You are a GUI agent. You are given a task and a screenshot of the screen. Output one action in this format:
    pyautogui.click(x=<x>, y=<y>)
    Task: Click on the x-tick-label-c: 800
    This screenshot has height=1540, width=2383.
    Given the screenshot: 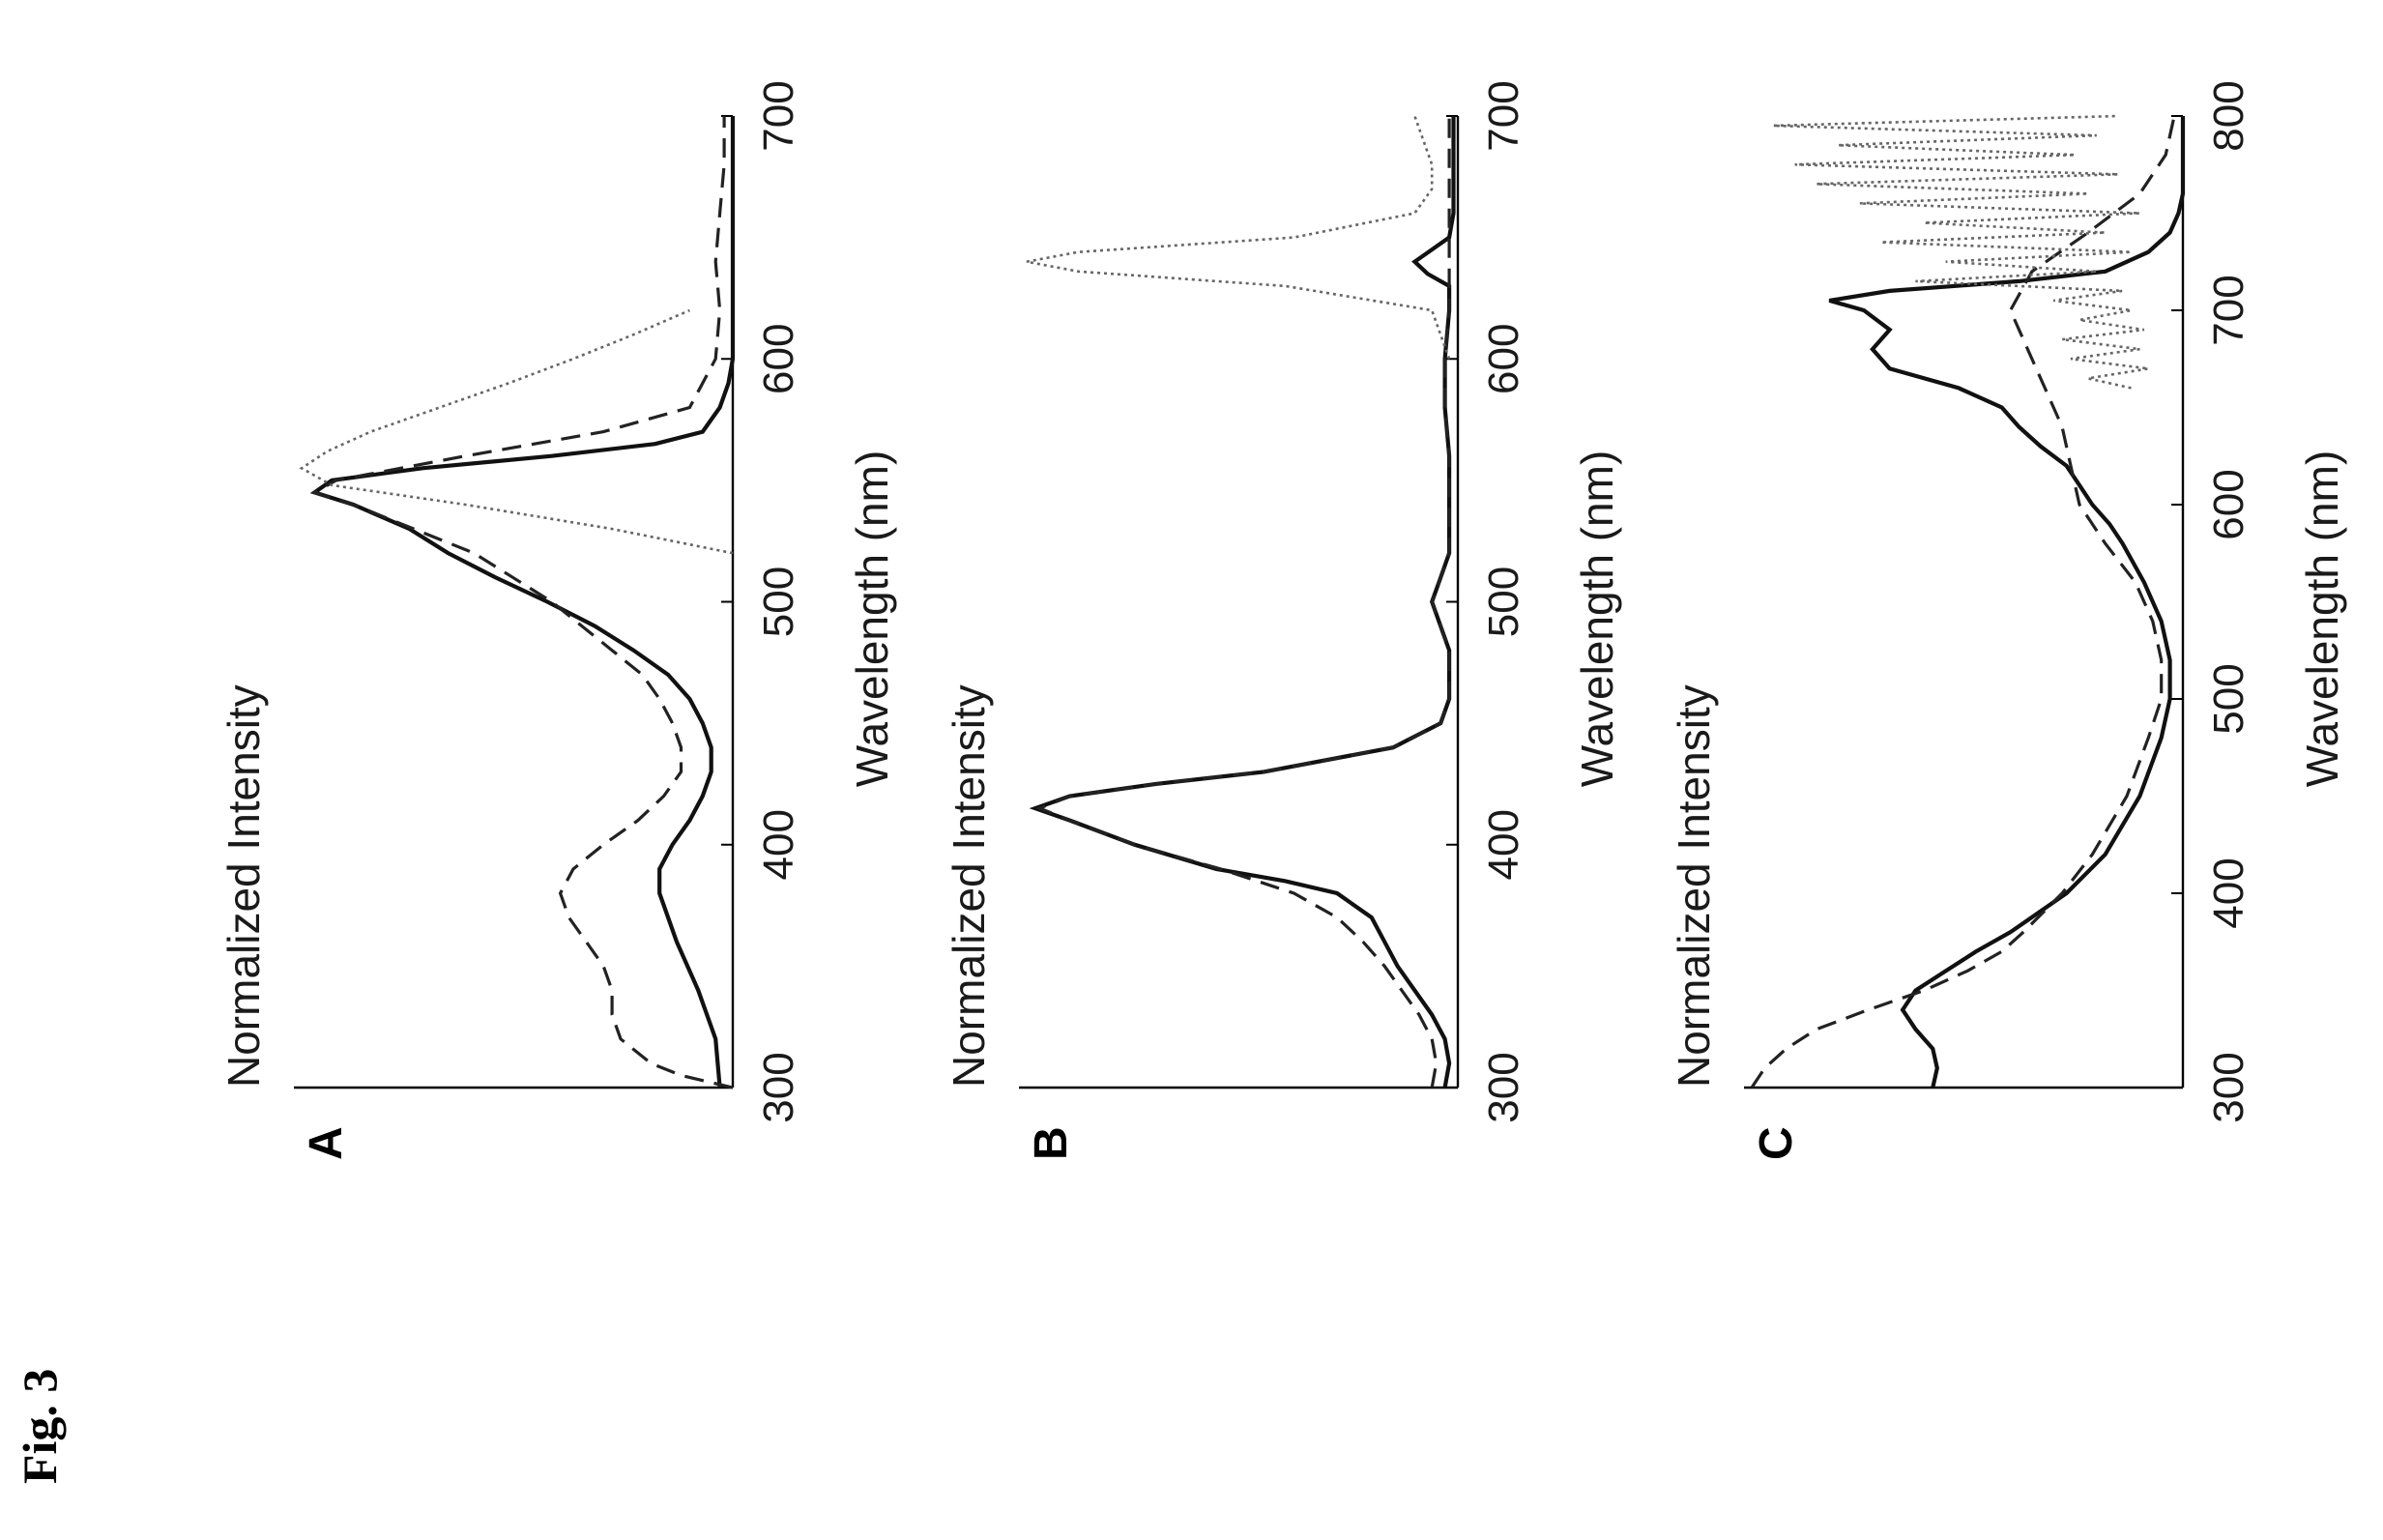 What is the action you would take?
    pyautogui.click(x=2228, y=115)
    